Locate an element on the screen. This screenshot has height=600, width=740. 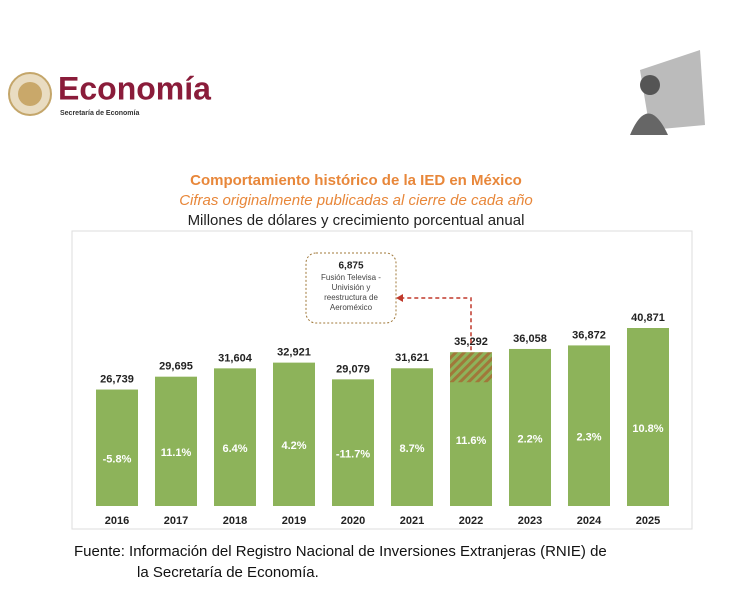
annotation-text: Univisión y is located at coordinates (351, 287).